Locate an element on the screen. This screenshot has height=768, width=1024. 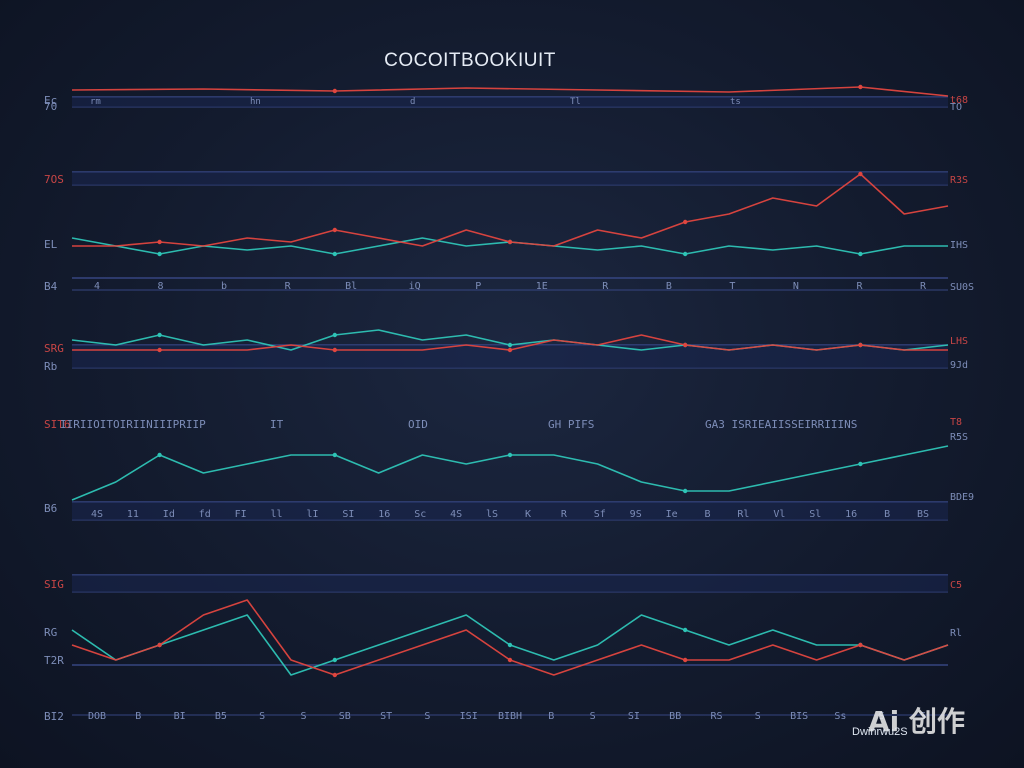
panel-3-annotation: GA3 ISRIEAIISSEIRRIIINS is located at coordinates (781, 424).